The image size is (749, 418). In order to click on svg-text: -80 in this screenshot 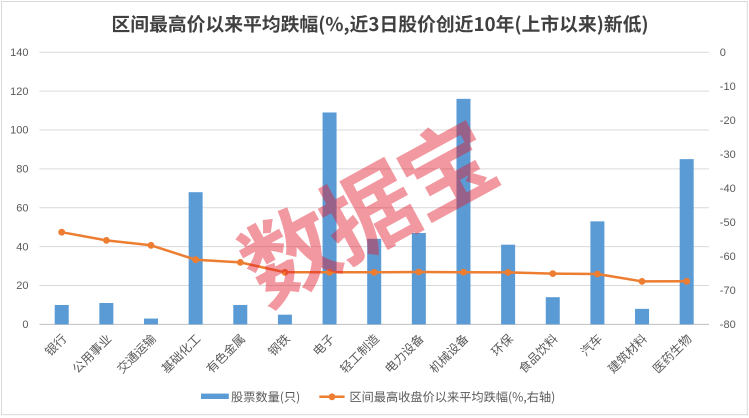, I will do `click(728, 325)`.